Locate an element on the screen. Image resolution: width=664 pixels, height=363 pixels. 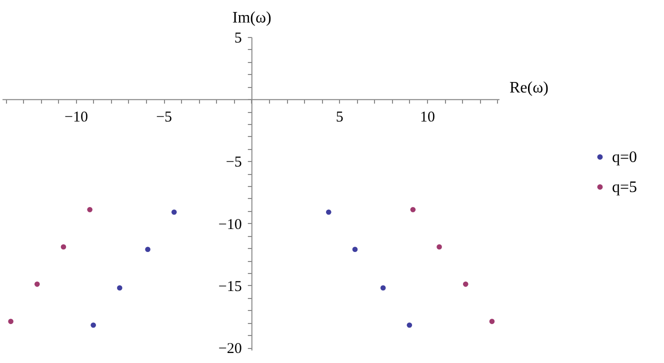
y-tick-label: −10 is located at coordinates (230, 224).